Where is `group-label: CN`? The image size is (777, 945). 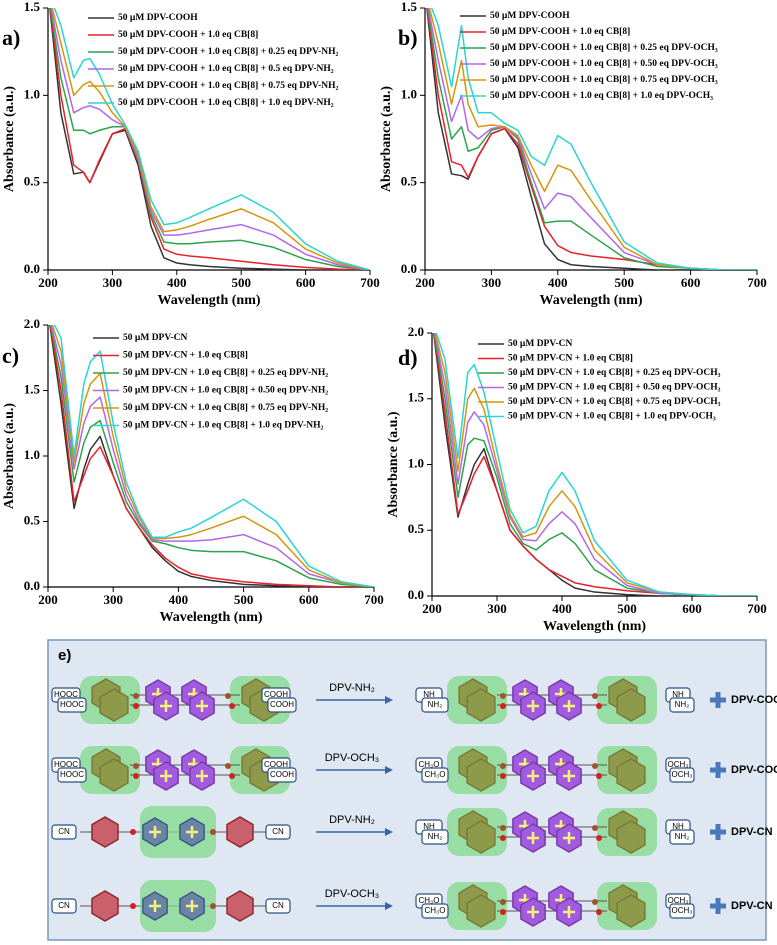
group-label: CN is located at coordinates (64, 831).